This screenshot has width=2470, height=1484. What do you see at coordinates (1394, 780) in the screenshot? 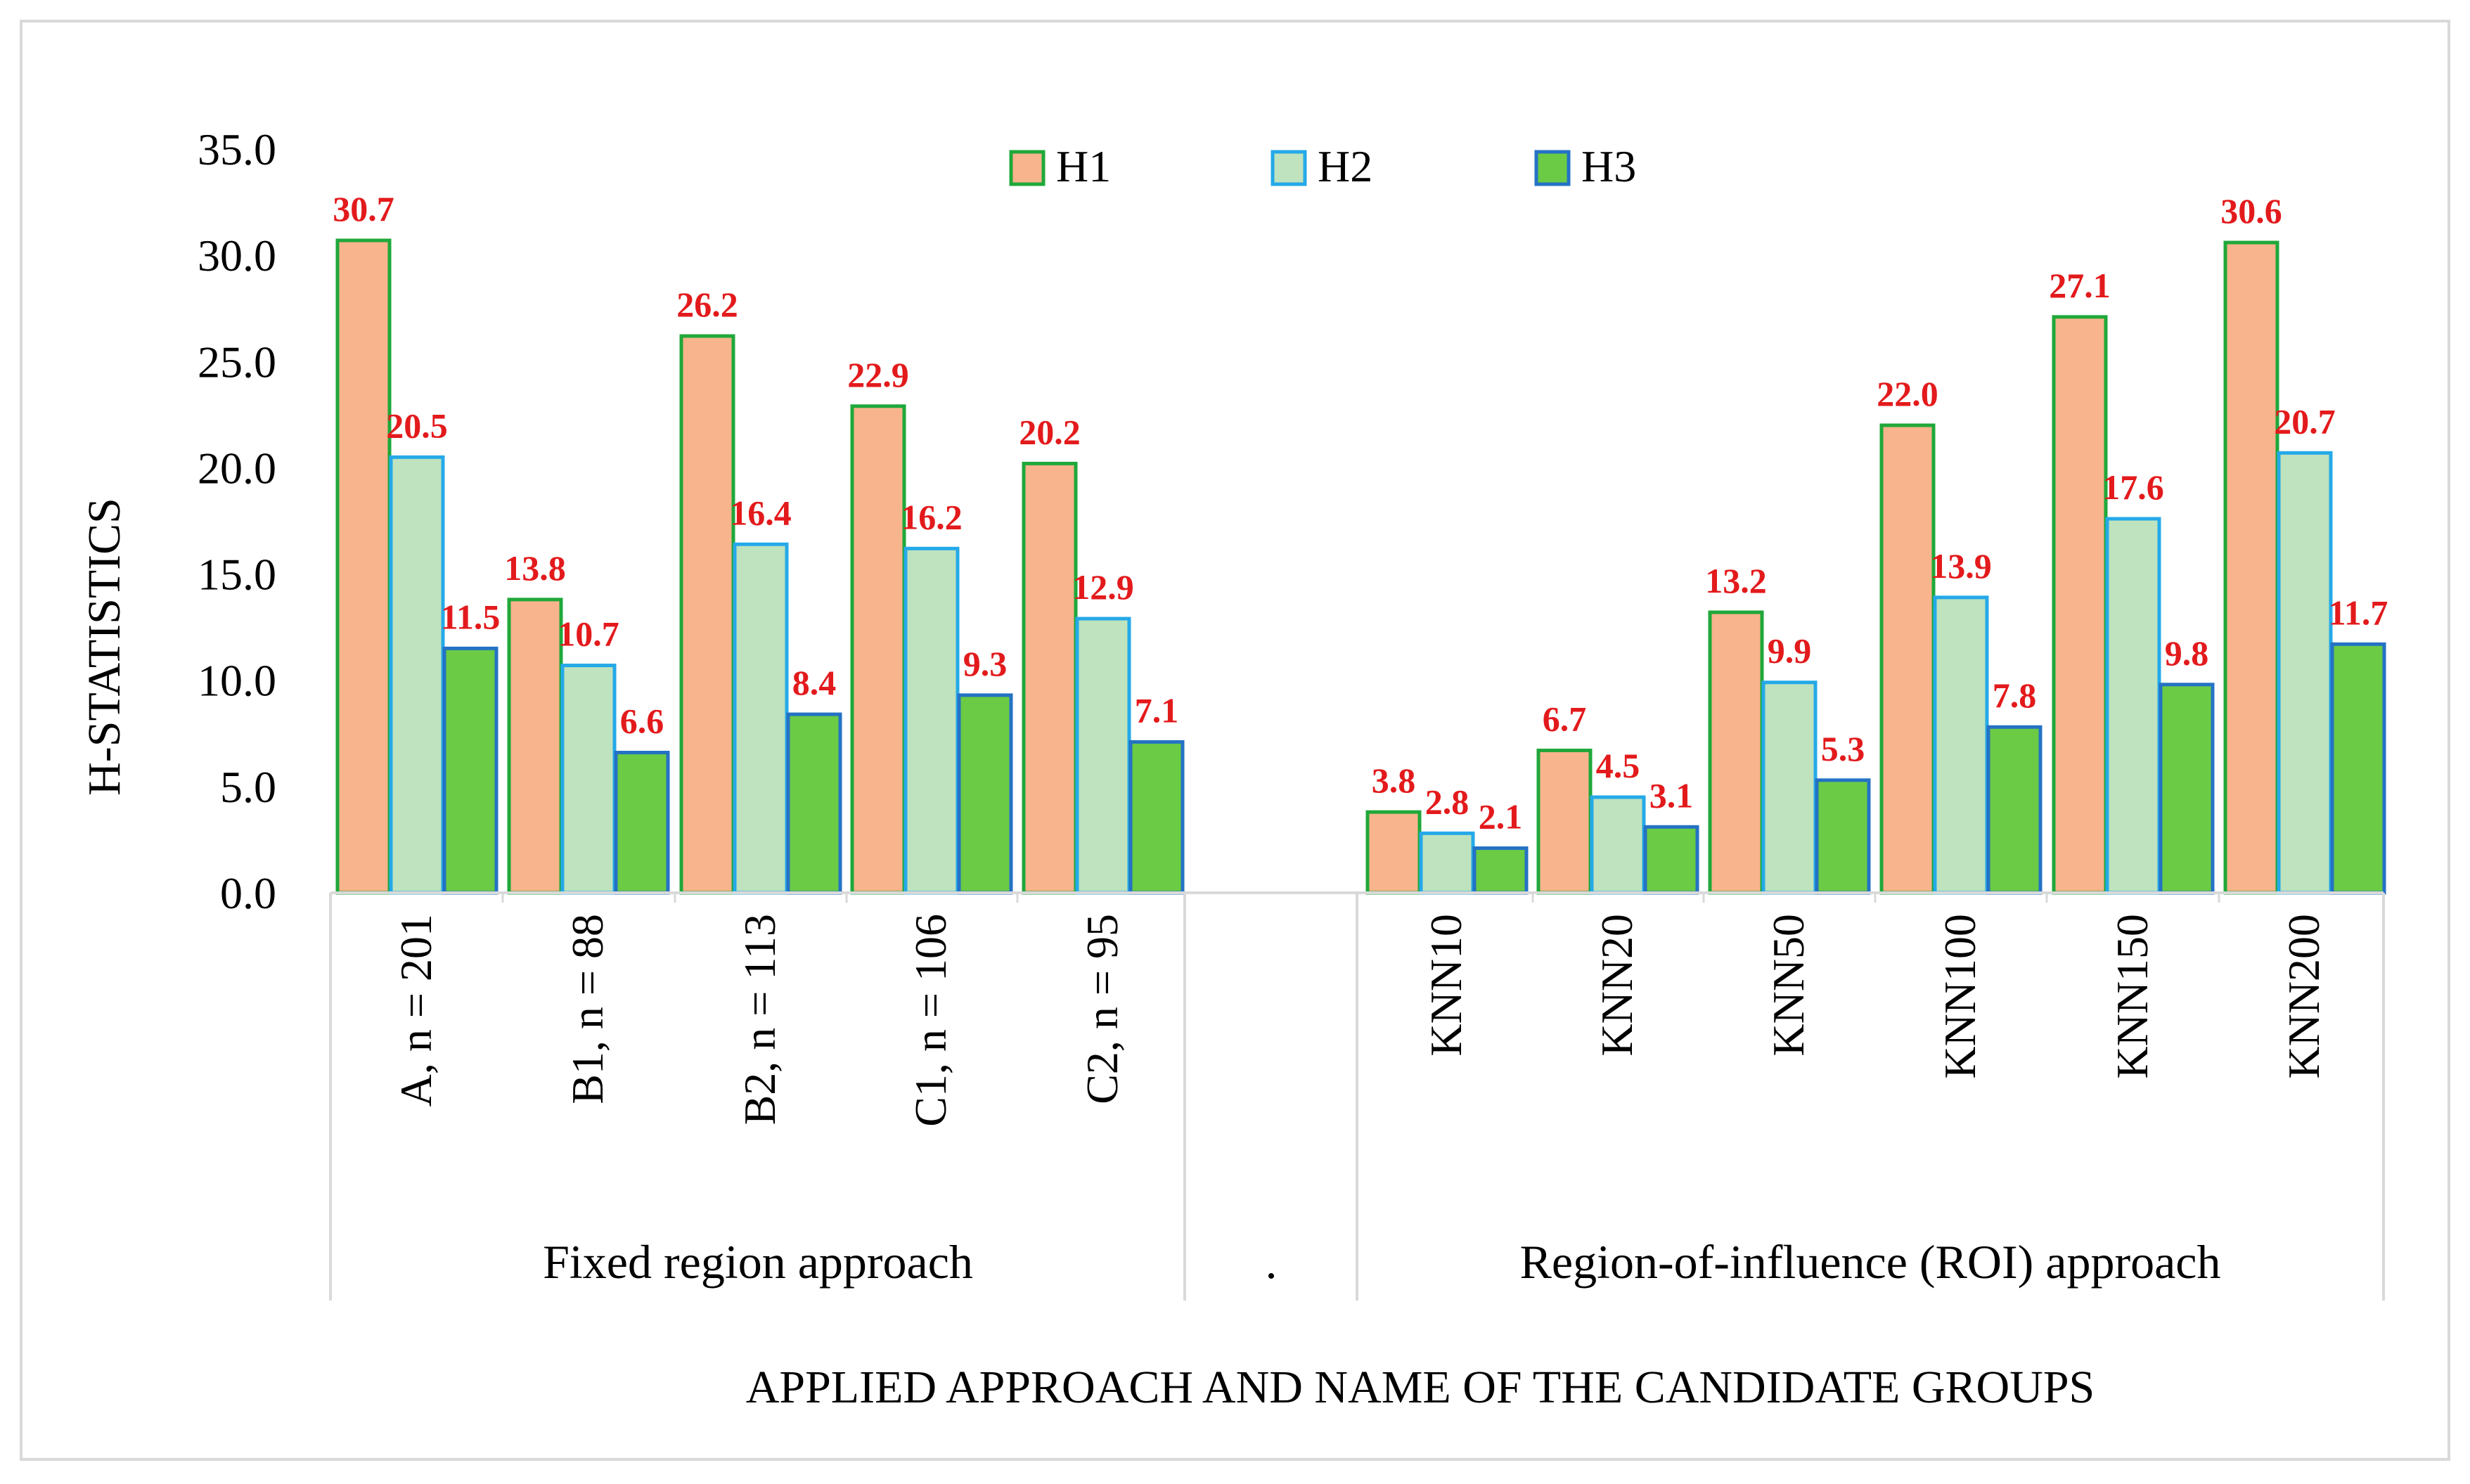
I see `data-label-h1: 3.8` at bounding box center [1394, 780].